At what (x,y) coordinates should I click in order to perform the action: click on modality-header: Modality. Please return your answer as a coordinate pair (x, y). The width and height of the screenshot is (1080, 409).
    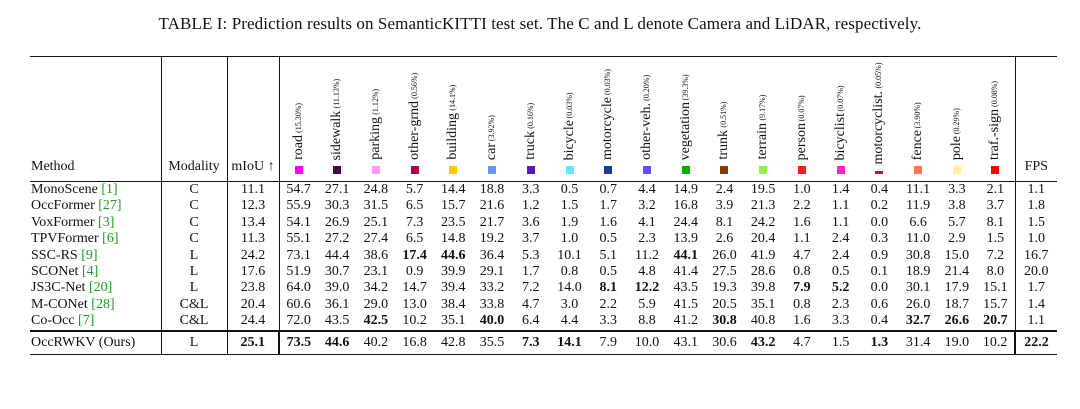
    Looking at the image, I should click on (194, 119).